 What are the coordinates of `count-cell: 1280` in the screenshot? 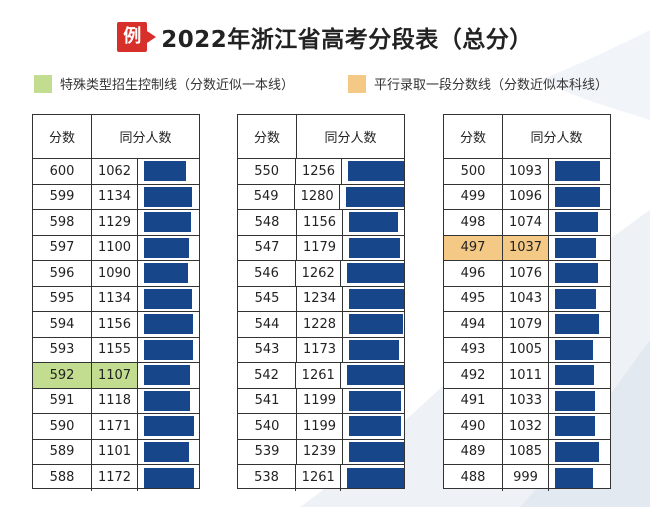 It's located at (317, 196).